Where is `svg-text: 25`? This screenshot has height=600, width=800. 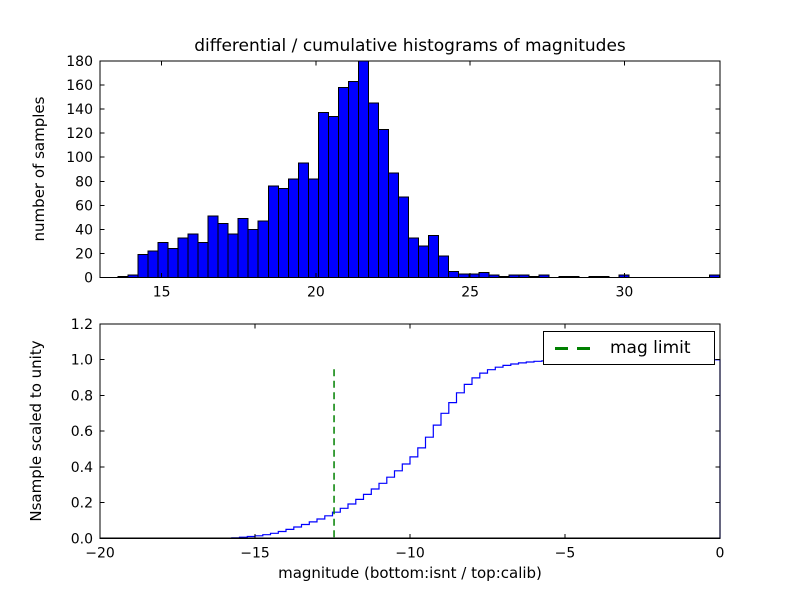 svg-text: 25 is located at coordinates (470, 293).